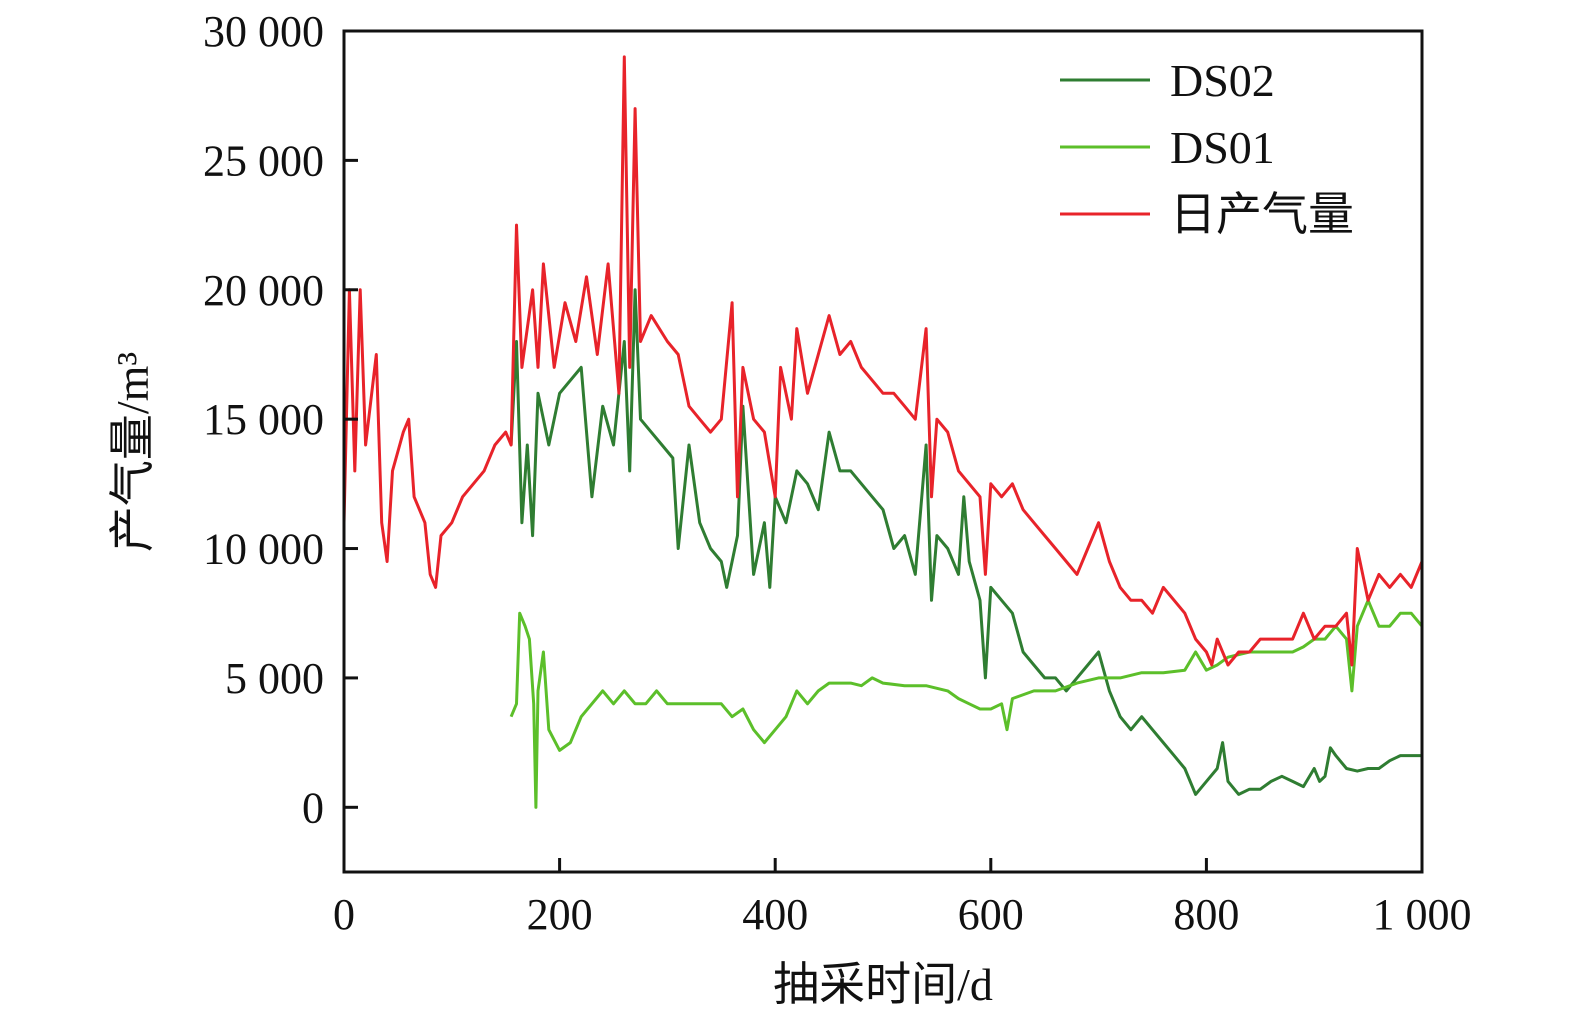 Image resolution: width=1575 pixels, height=1024 pixels. What do you see at coordinates (263, 31) in the screenshot?
I see `y-tick-label: 30 000` at bounding box center [263, 31].